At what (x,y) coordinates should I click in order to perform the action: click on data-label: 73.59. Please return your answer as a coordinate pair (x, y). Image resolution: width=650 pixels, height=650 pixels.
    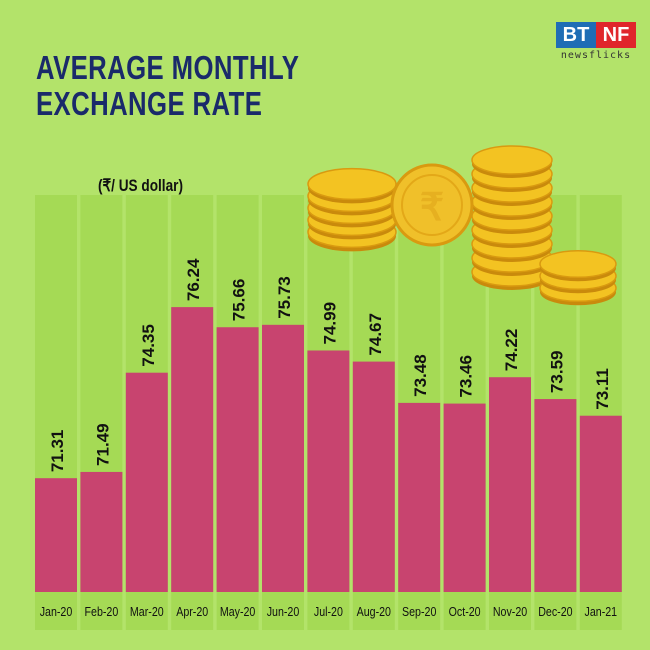
    Looking at the image, I should click on (556, 372).